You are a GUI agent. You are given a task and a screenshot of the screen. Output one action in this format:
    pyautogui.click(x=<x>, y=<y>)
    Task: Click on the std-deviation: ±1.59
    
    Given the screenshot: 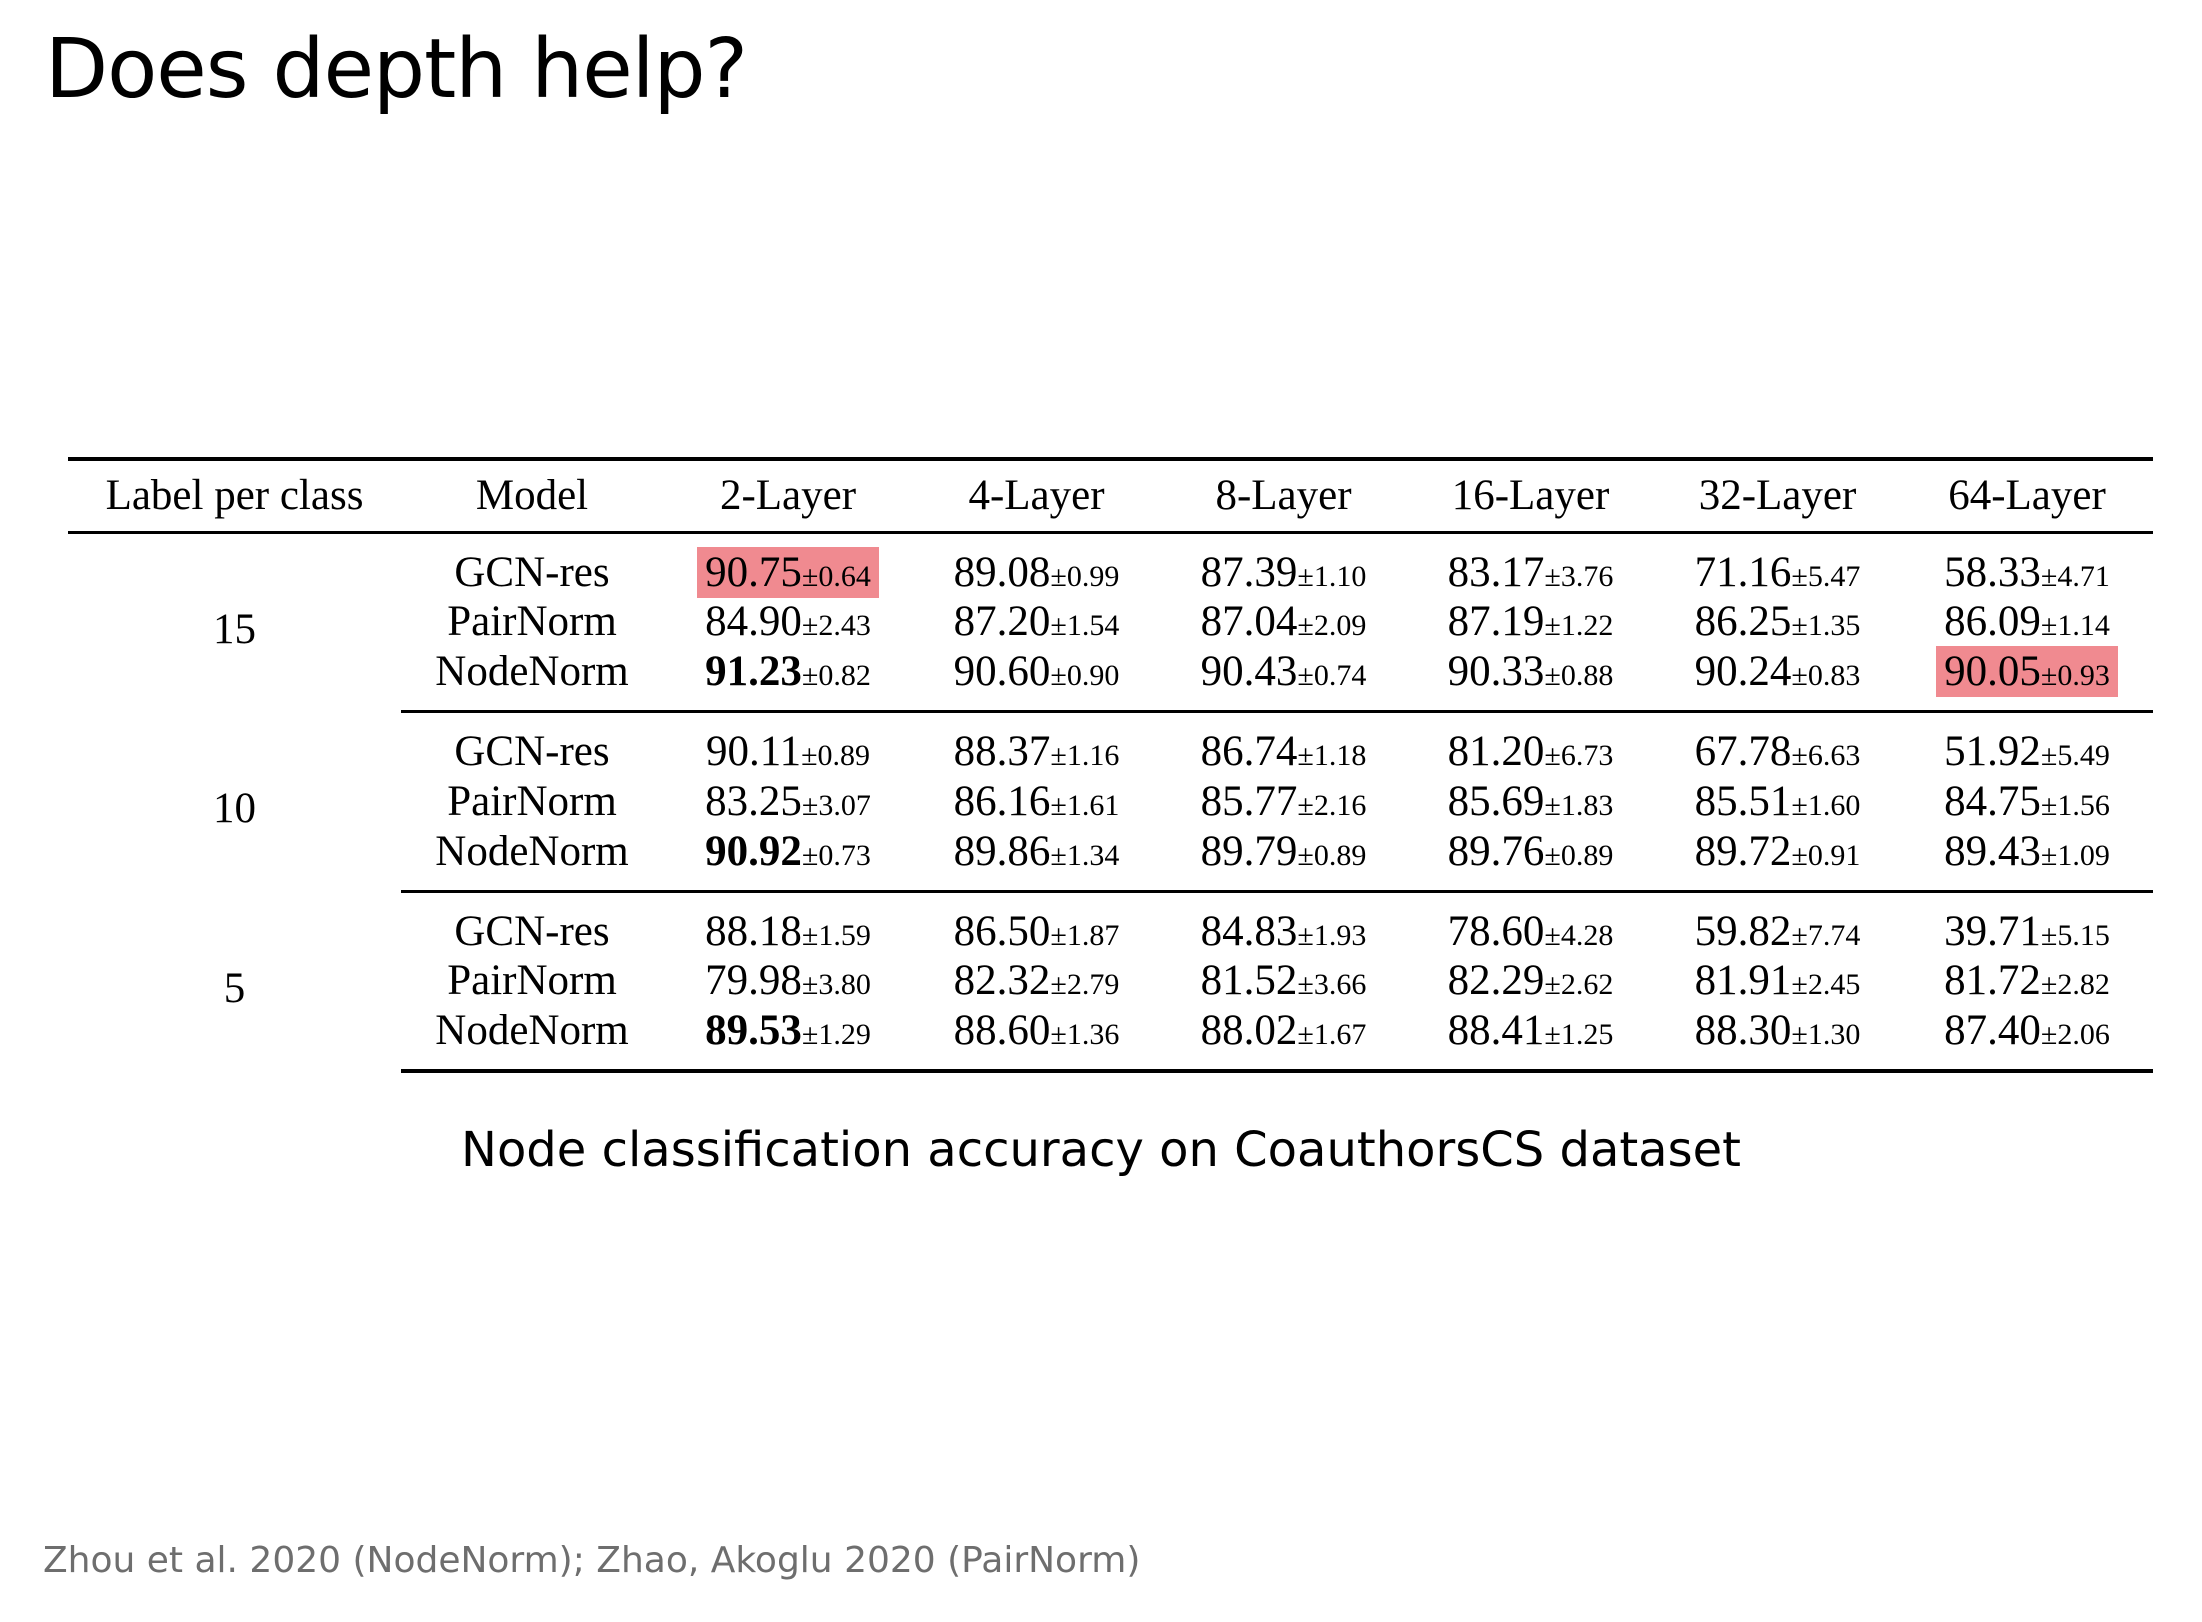 What is the action you would take?
    pyautogui.click(x=836, y=935)
    